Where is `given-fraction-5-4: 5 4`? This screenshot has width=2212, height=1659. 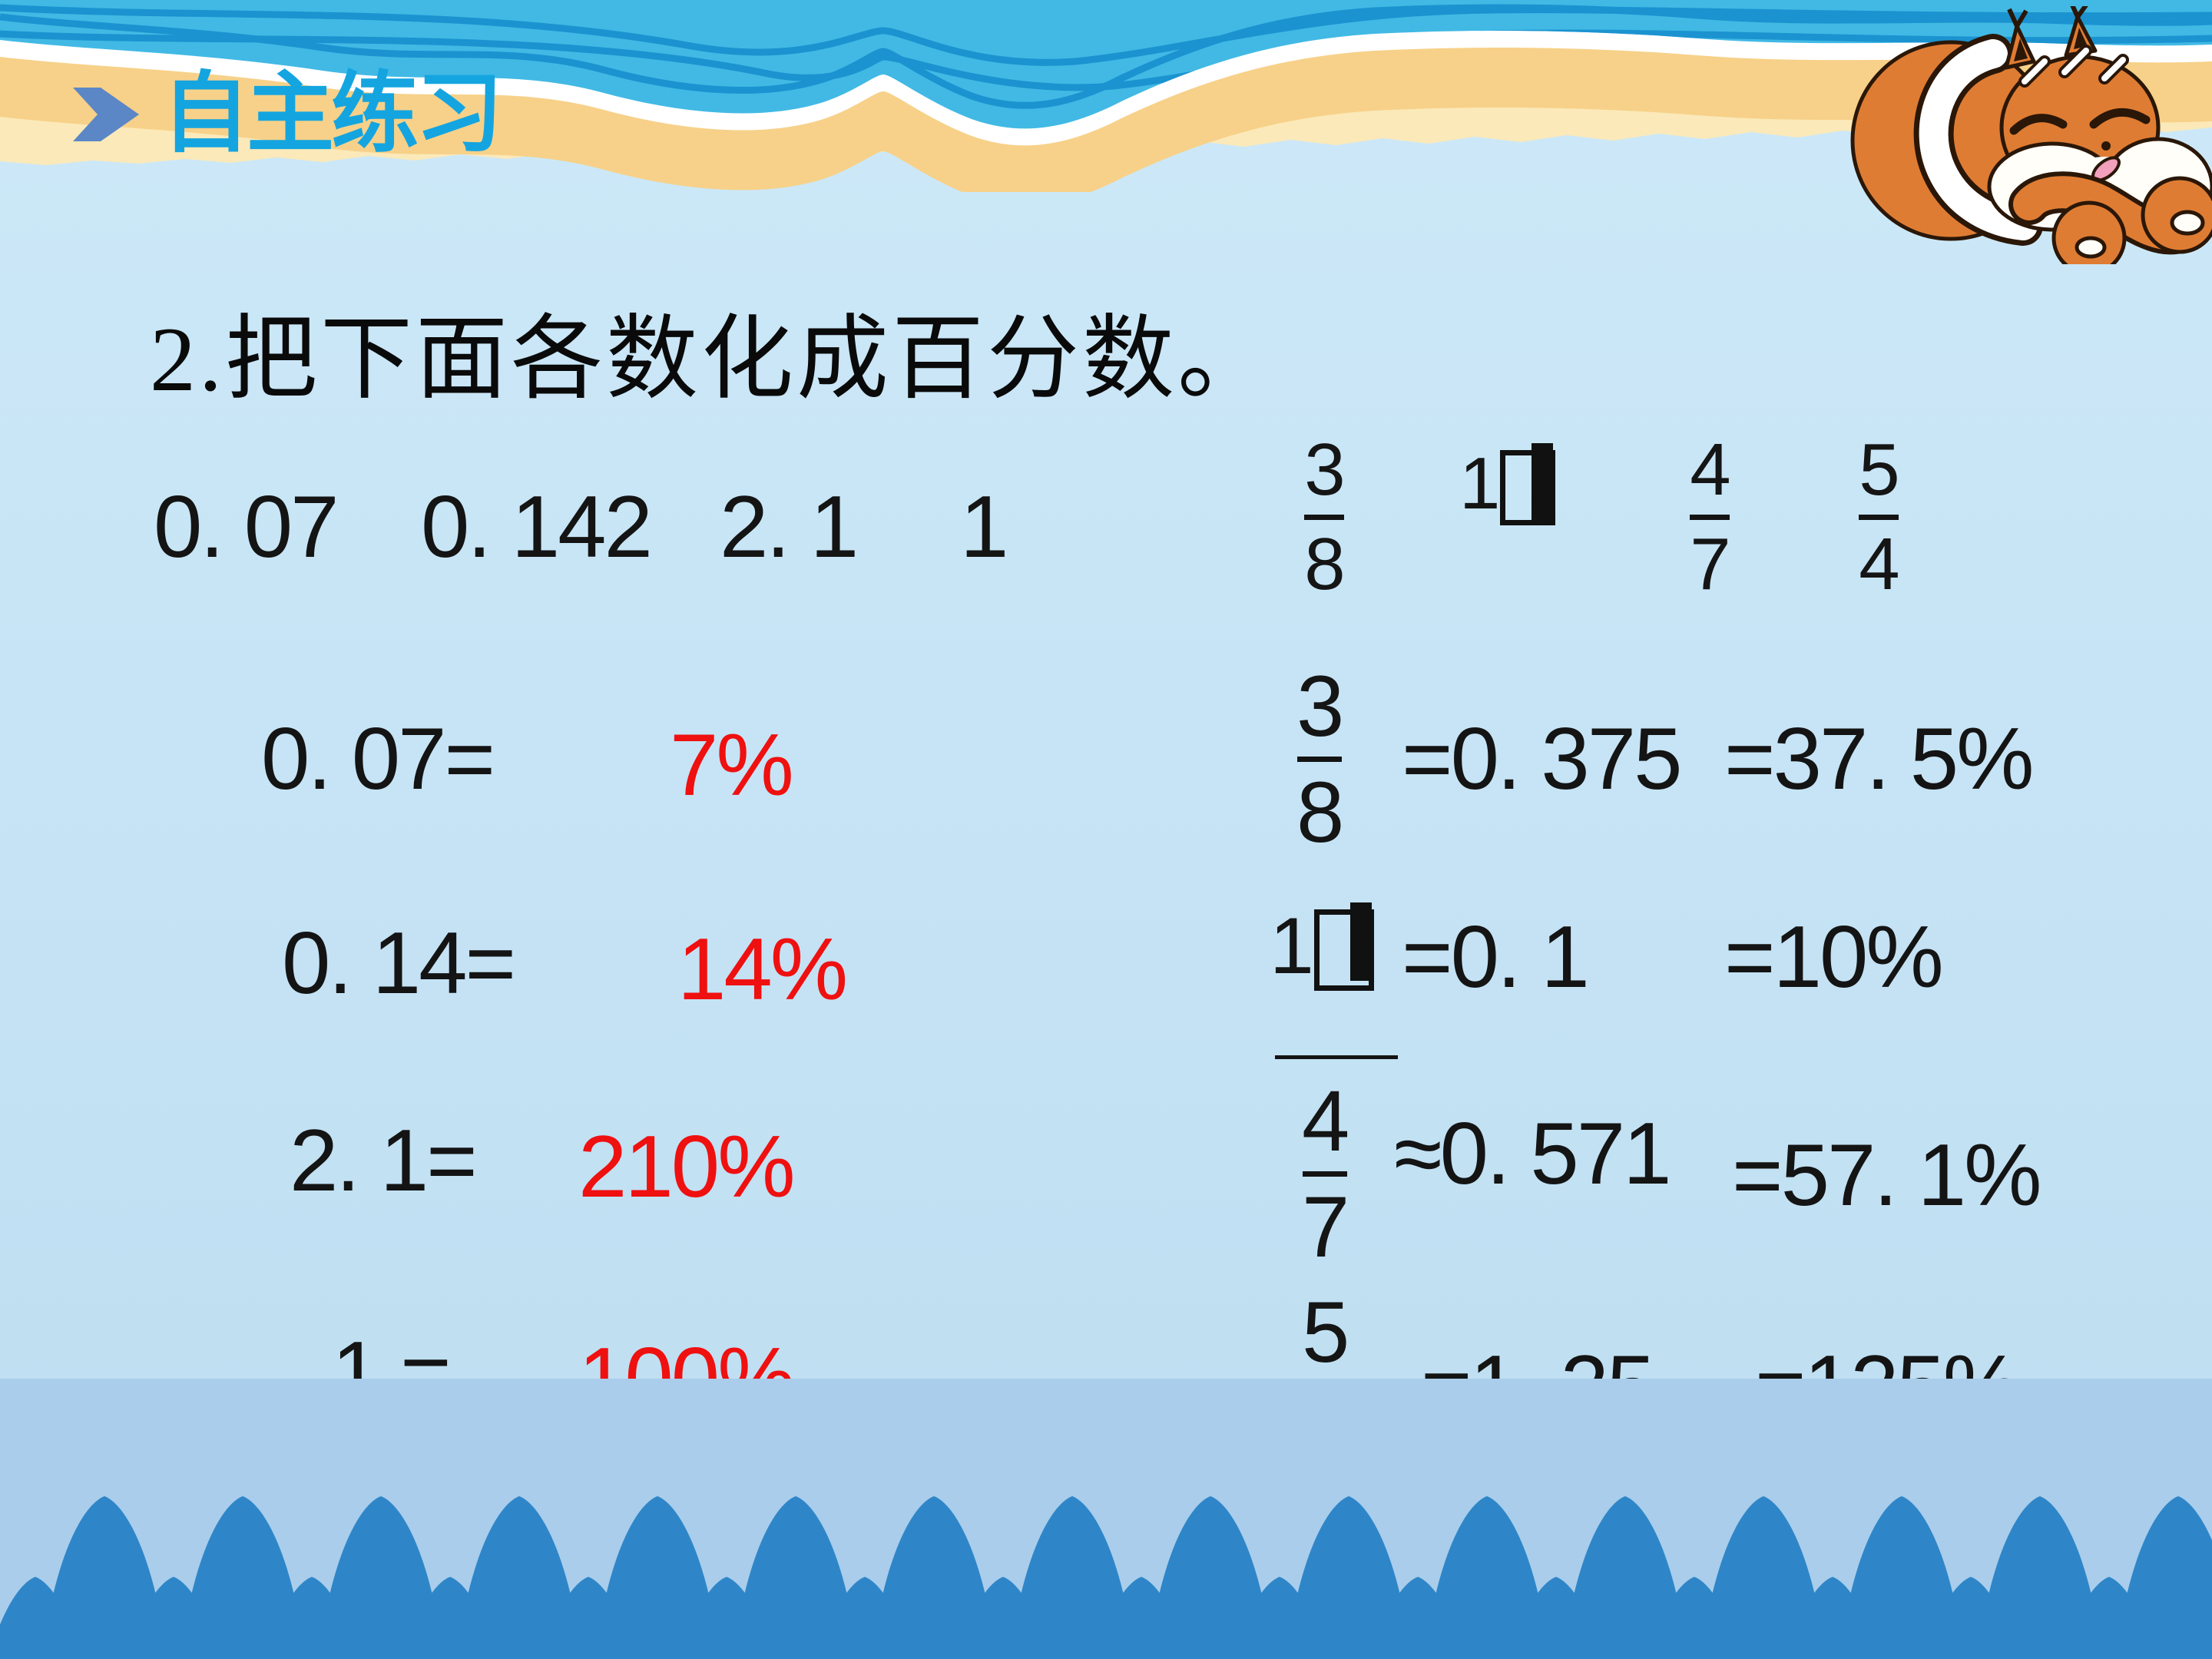 given-fraction-5-4: 5 4 is located at coordinates (1879, 518).